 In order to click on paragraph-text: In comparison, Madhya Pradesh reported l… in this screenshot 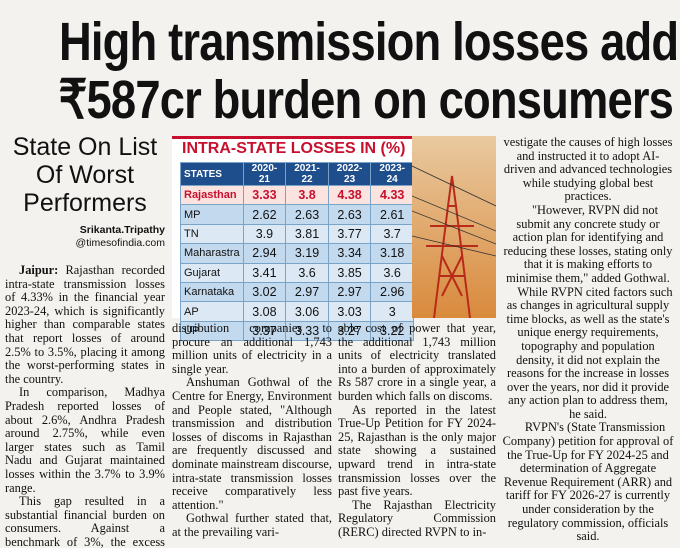, I will do `click(85, 440)`.